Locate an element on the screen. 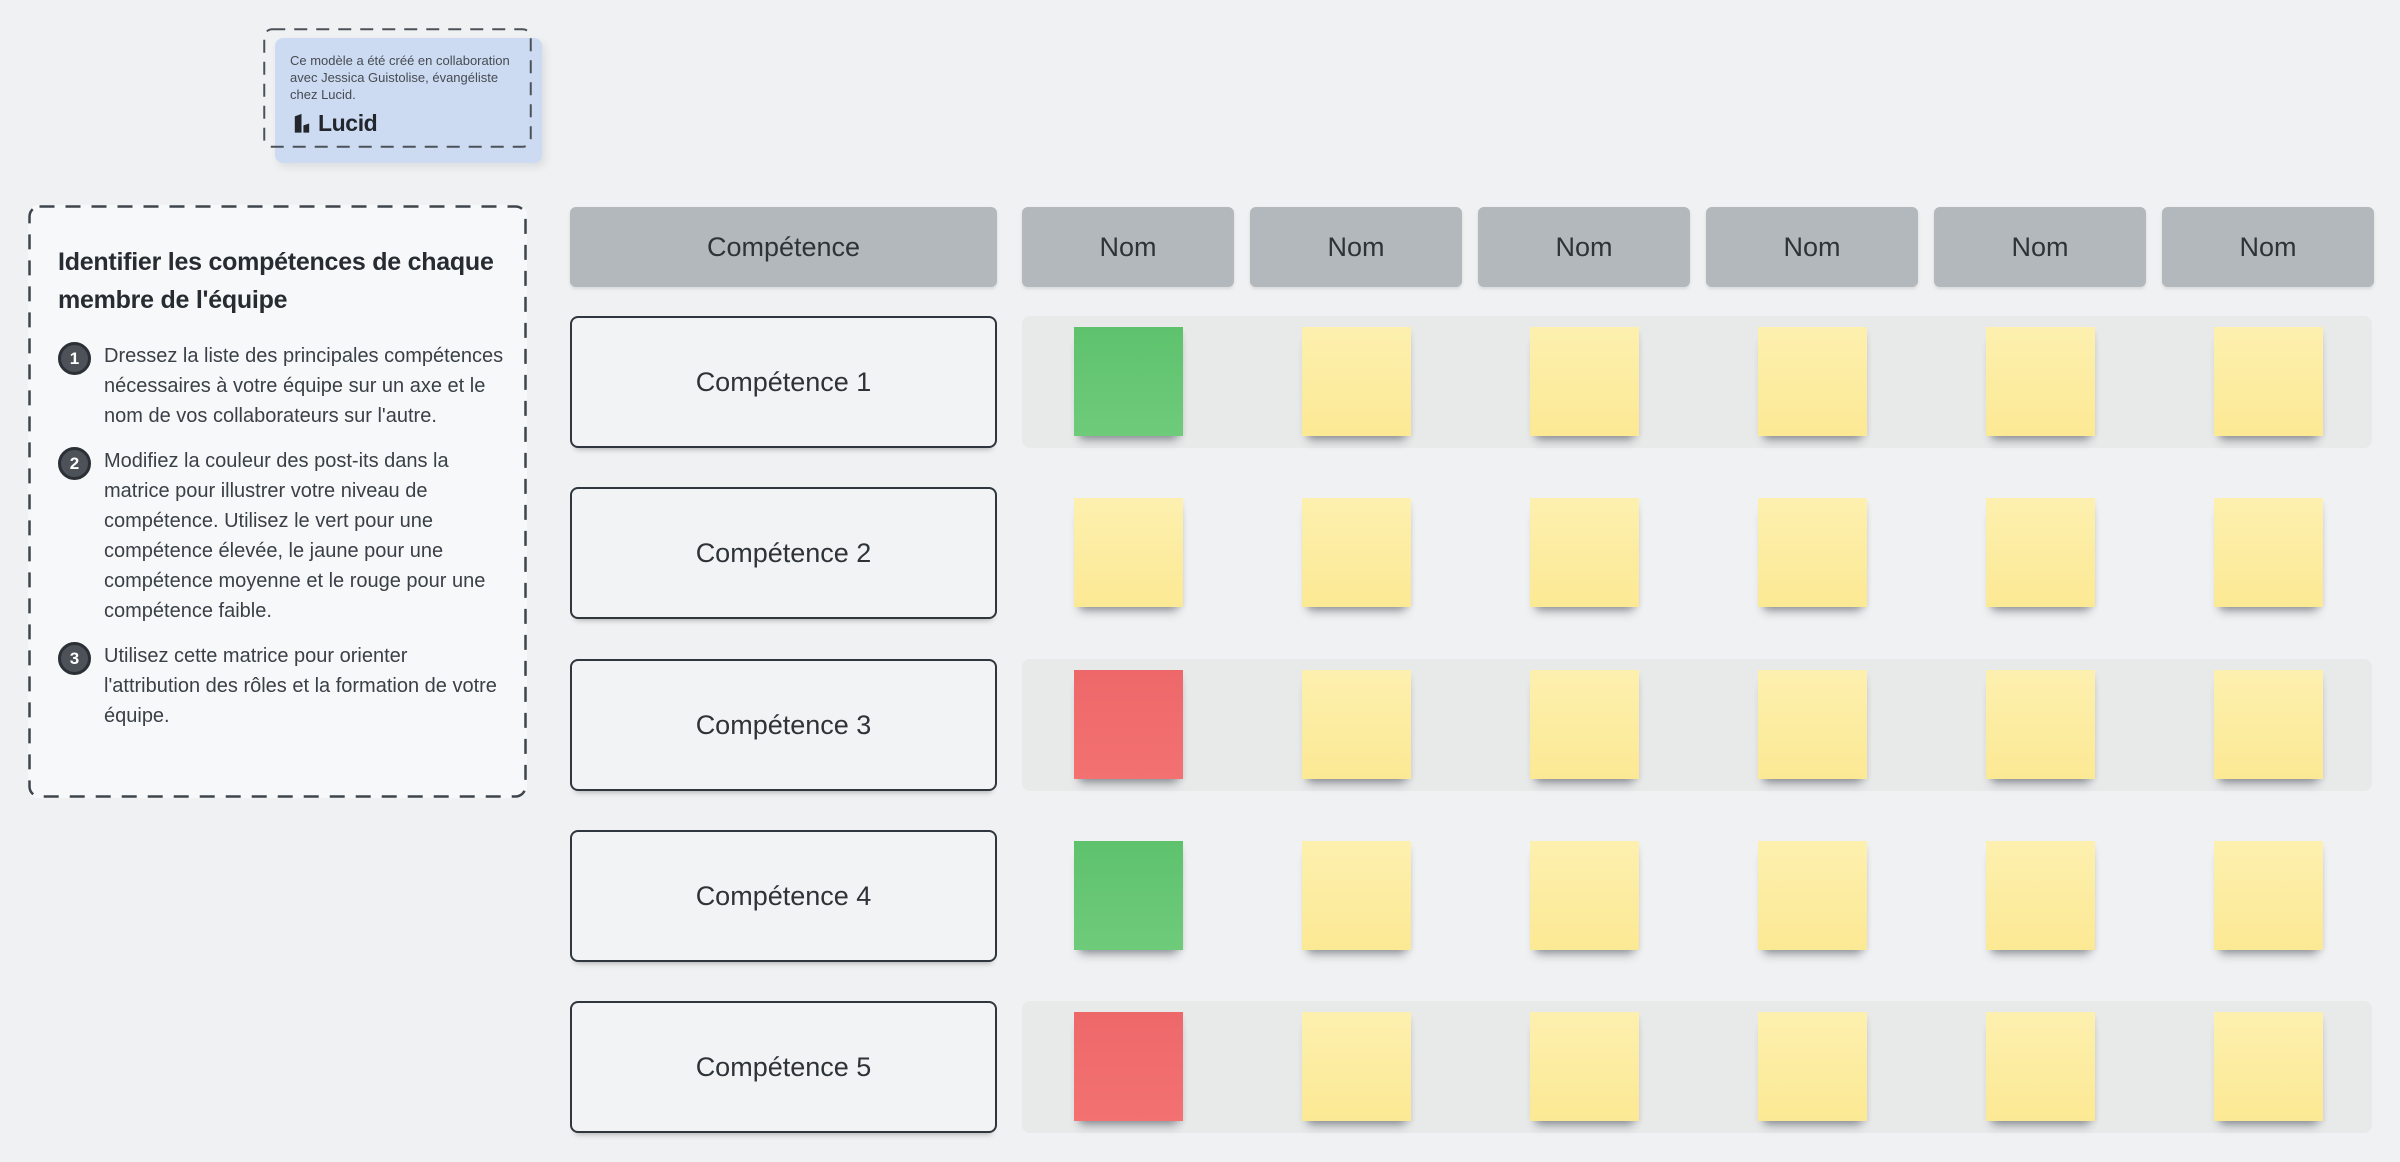  skill-column-header: Compétence is located at coordinates (783, 247).